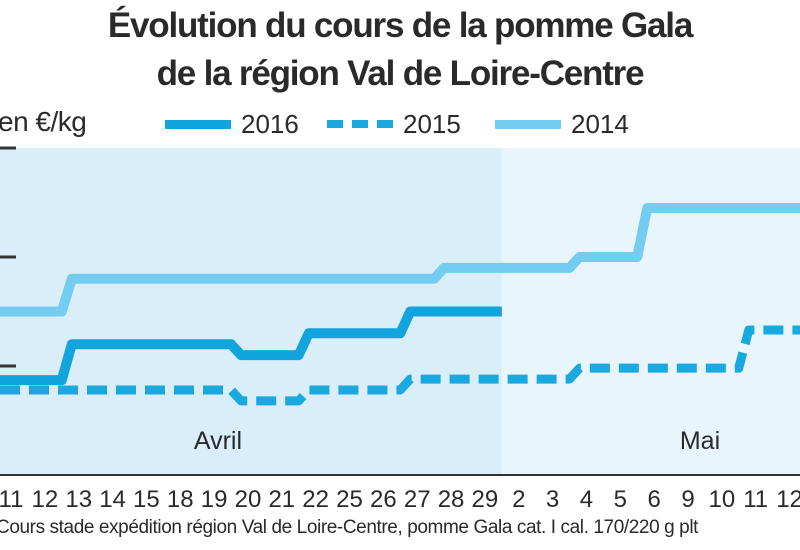 The height and width of the screenshot is (550, 800). Describe the element at coordinates (214, 499) in the screenshot. I see `x-tick-label: 19` at that location.